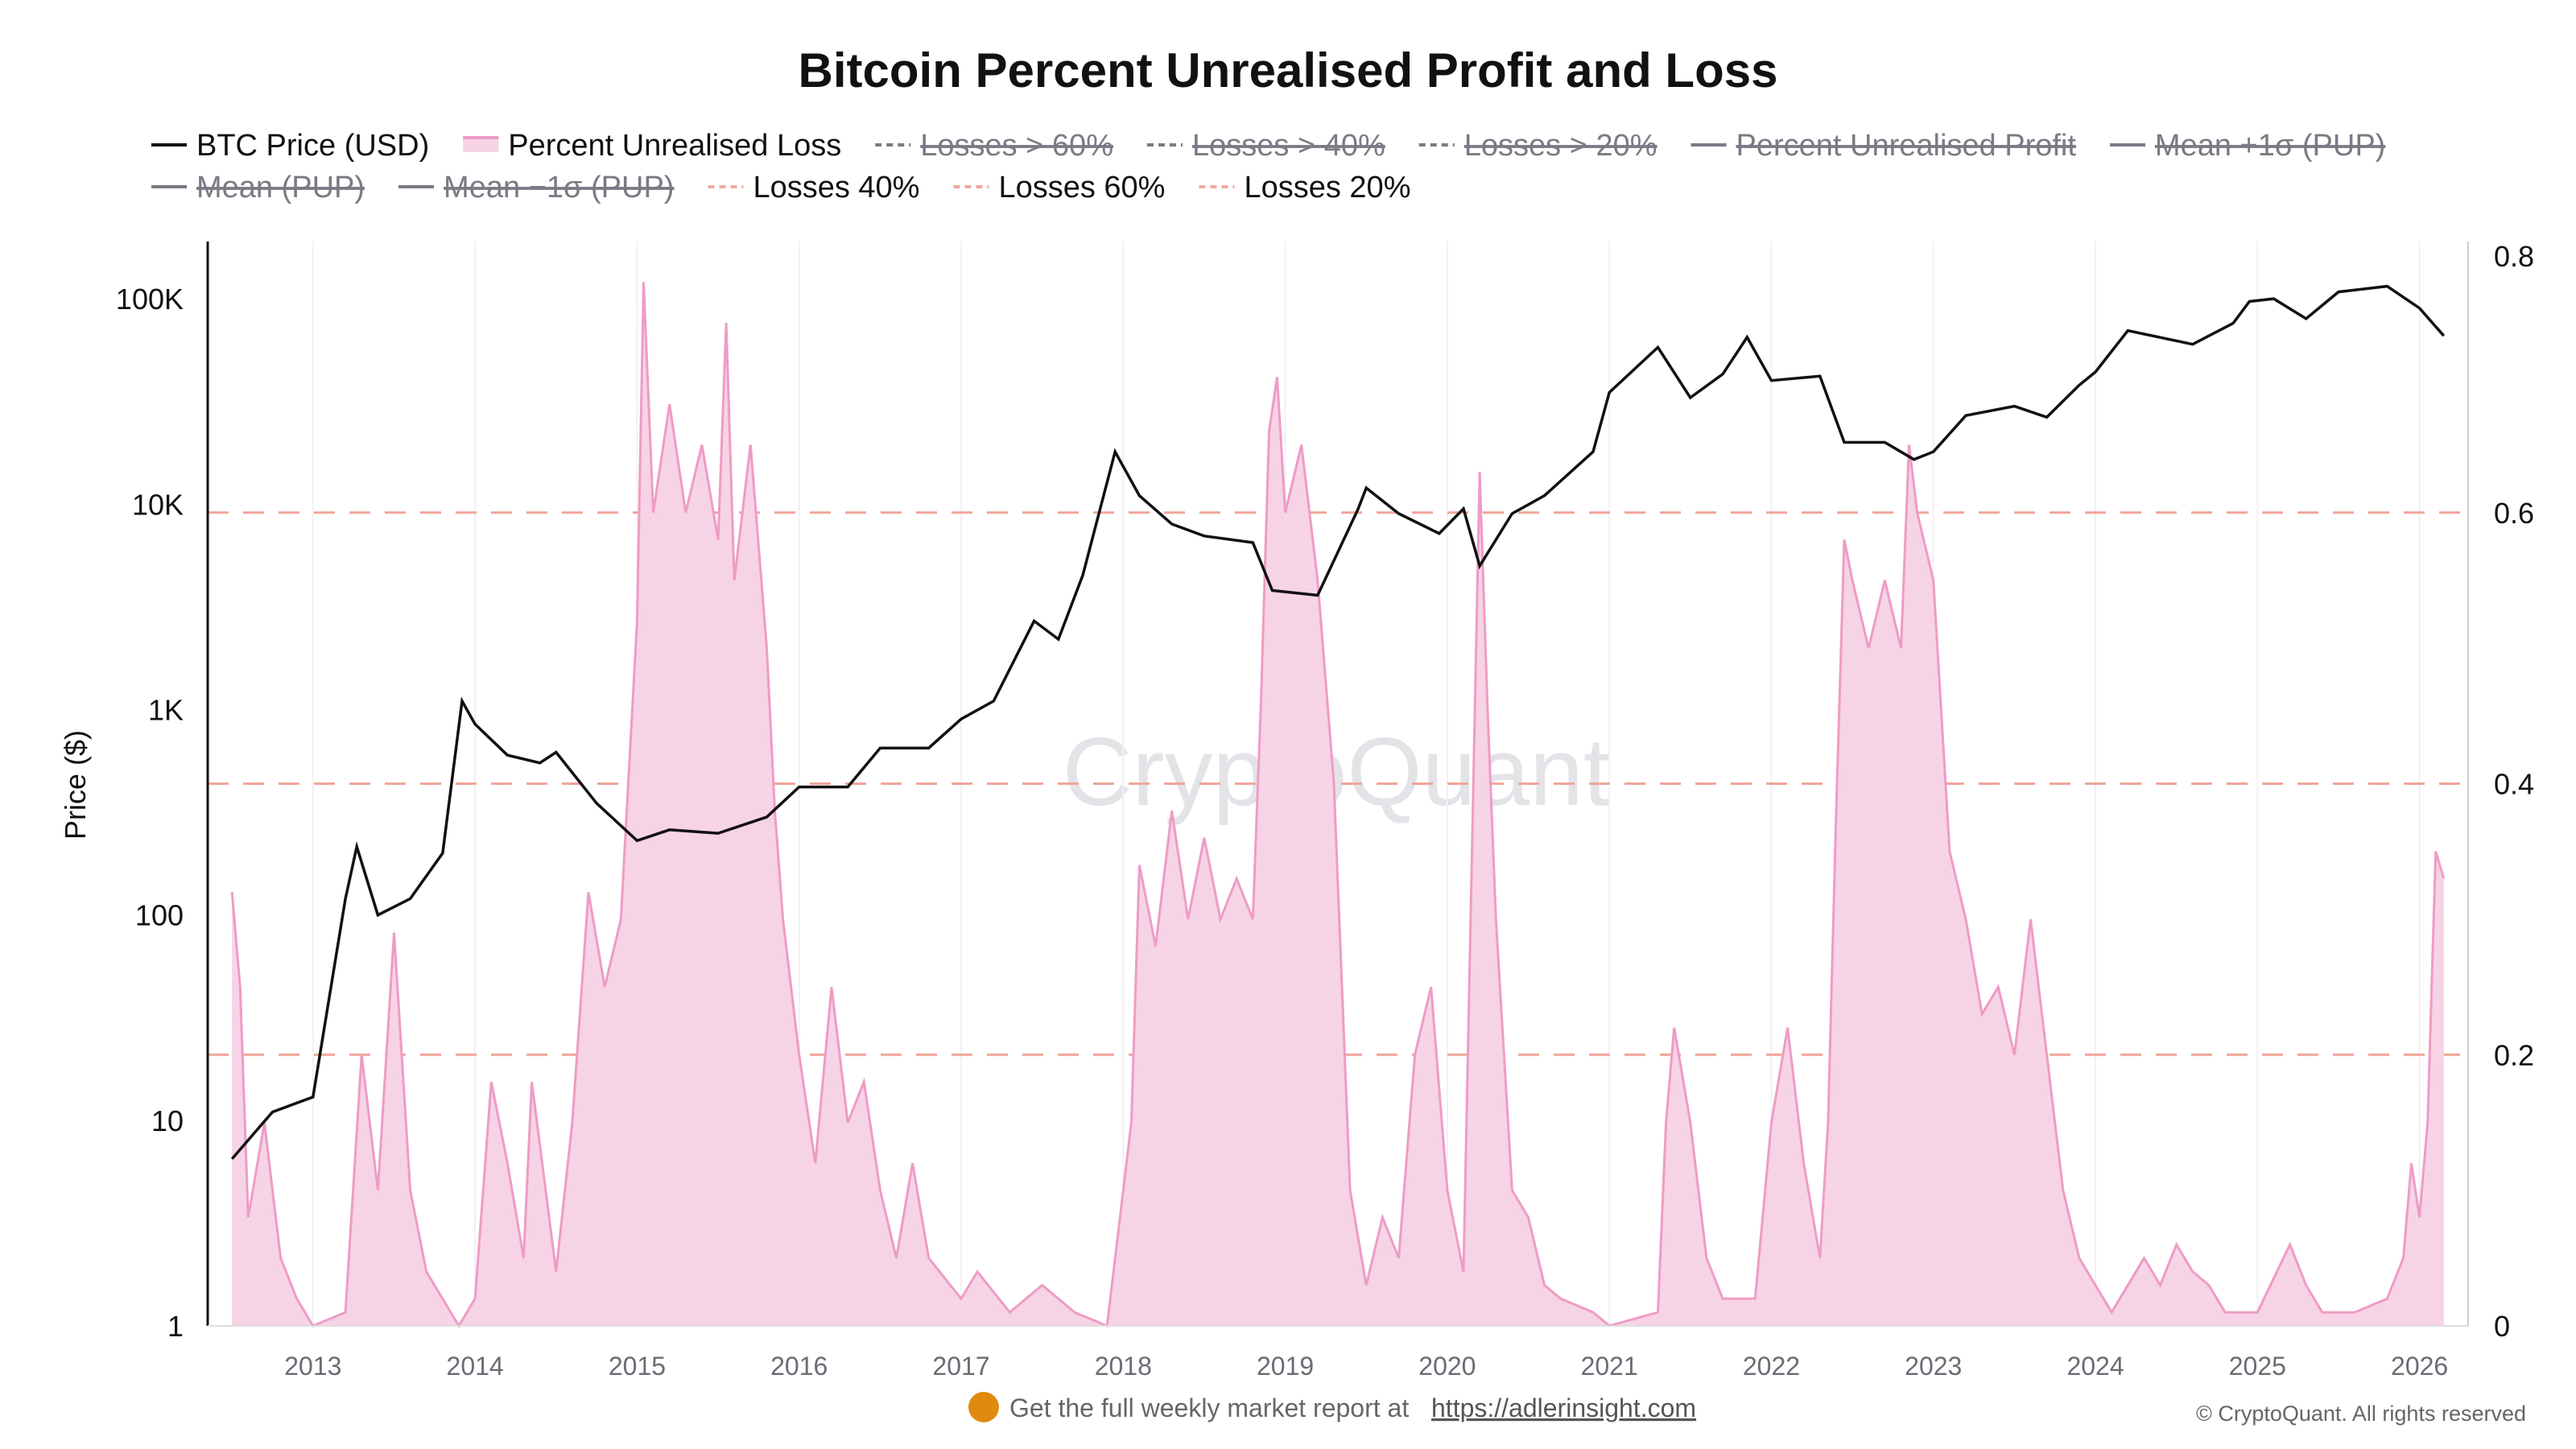 The width and height of the screenshot is (2576, 1449). I want to click on legend-item: Mean (PUP), so click(258, 187).